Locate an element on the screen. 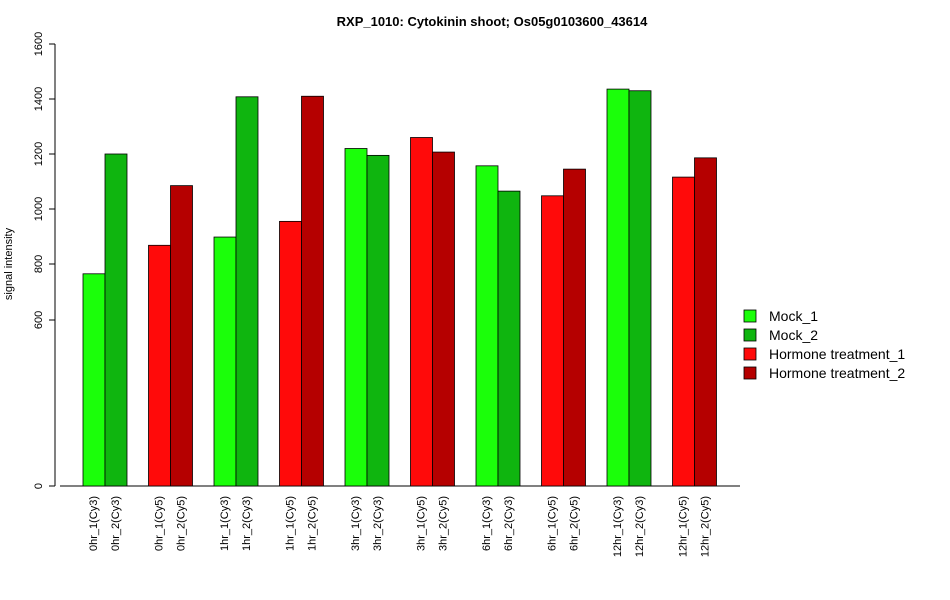 The height and width of the screenshot is (600, 950). y-tick-label: 1600 is located at coordinates (39, 44).